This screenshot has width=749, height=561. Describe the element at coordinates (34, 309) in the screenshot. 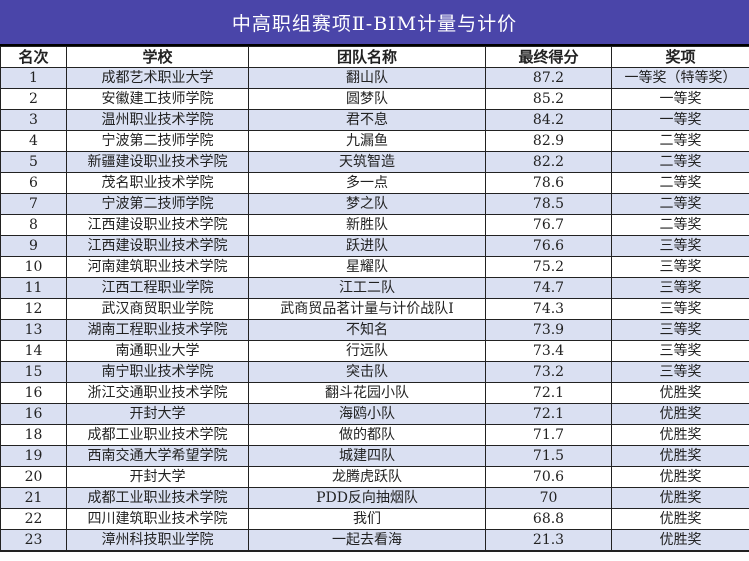

I see `cell-rank: 12` at that location.